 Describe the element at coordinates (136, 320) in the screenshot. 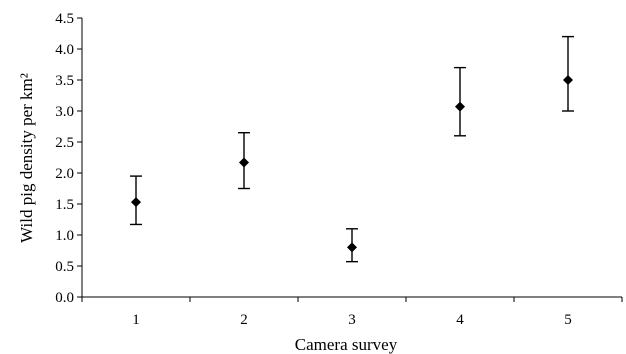

I see `x-tick-label: 1` at that location.